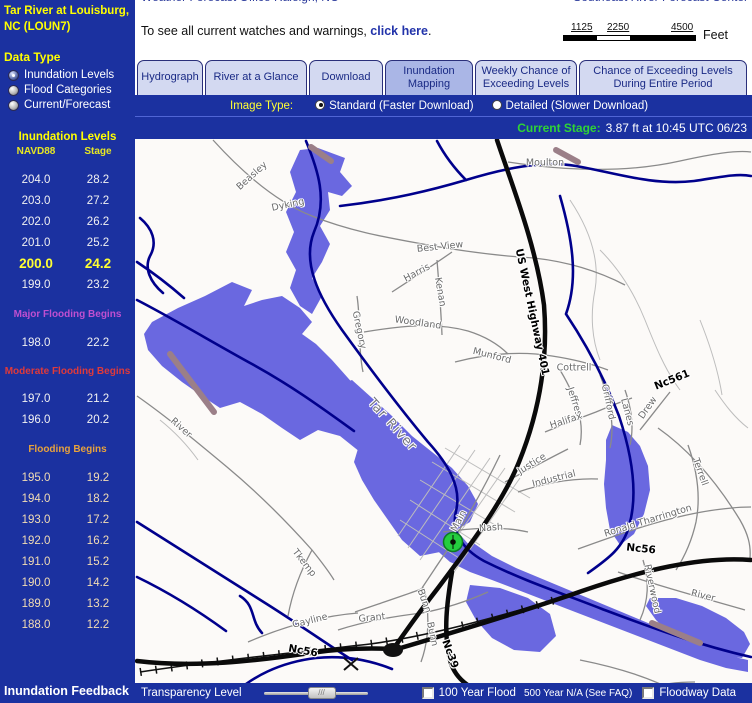 The image size is (752, 703). I want to click on scale-unit: Feet, so click(716, 35).